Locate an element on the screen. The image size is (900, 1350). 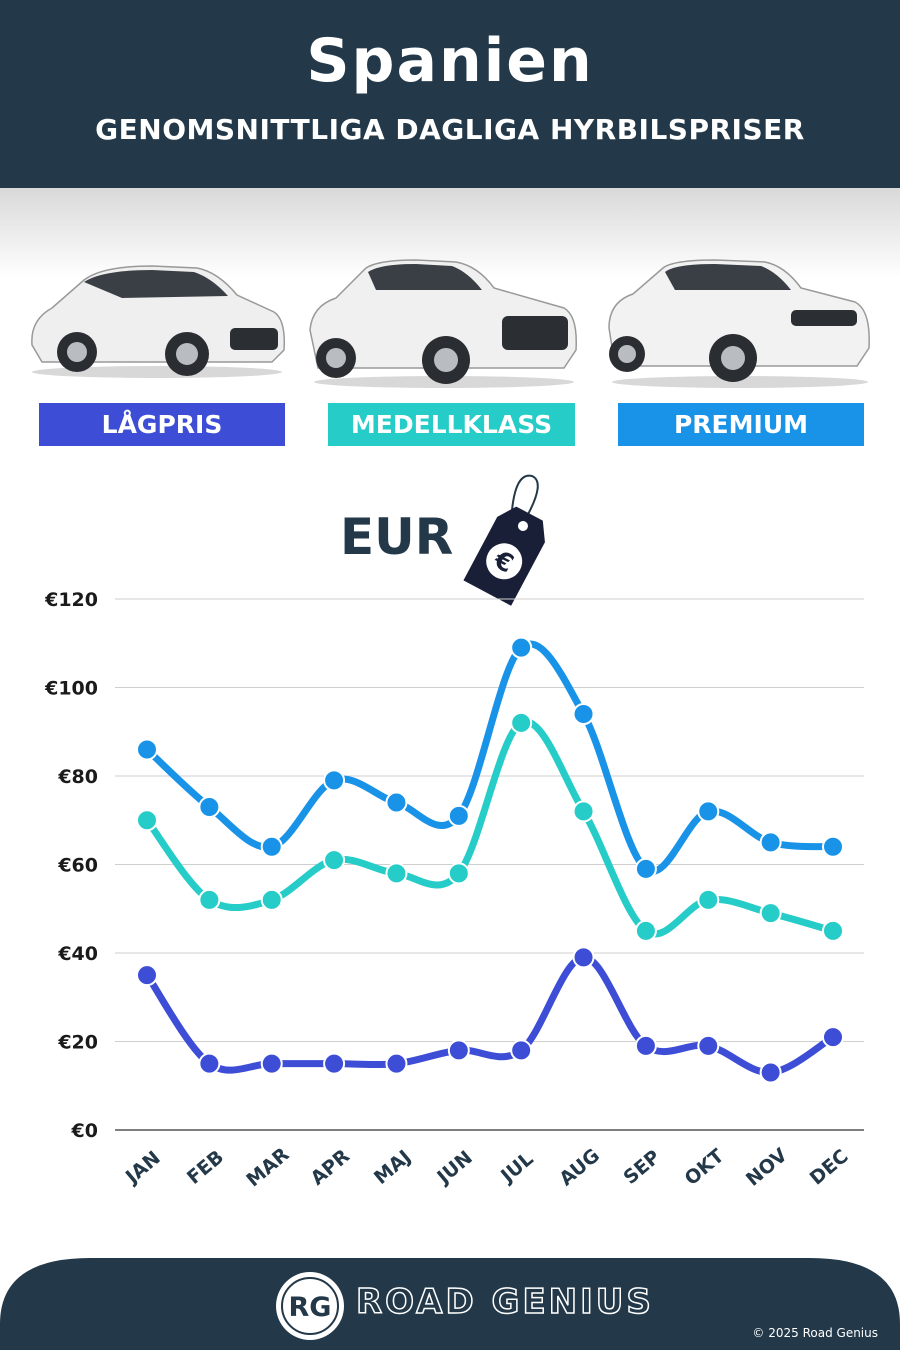
x-tick-label: JUN is located at coordinates (454, 1168).